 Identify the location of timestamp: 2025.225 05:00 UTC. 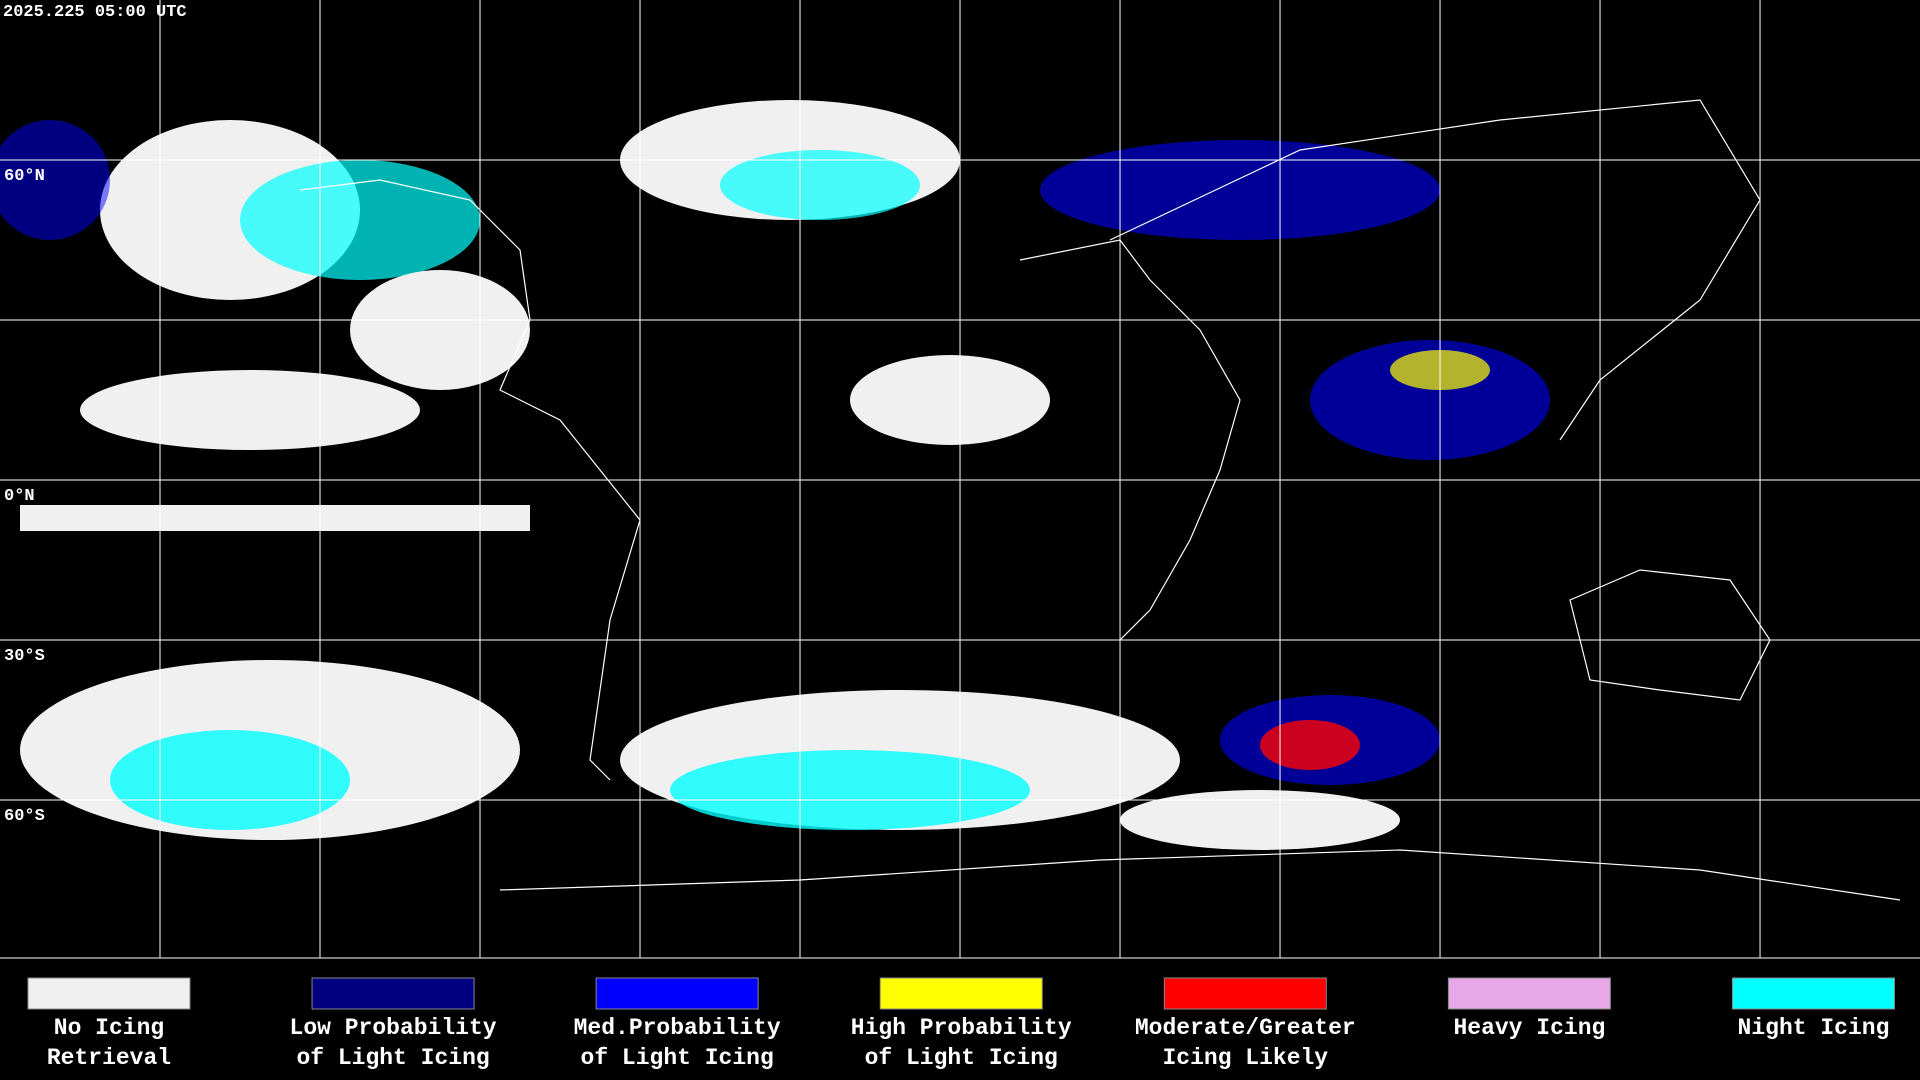
(95, 12).